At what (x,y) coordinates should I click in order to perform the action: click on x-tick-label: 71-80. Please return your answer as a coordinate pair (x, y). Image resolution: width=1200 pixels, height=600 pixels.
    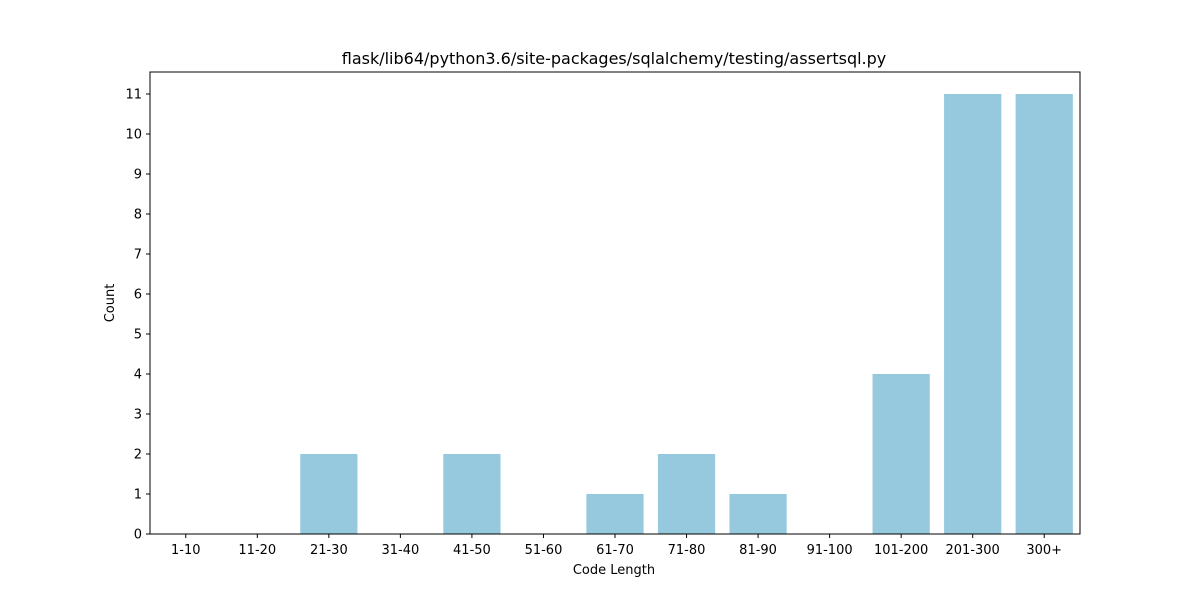
    Looking at the image, I should click on (687, 550).